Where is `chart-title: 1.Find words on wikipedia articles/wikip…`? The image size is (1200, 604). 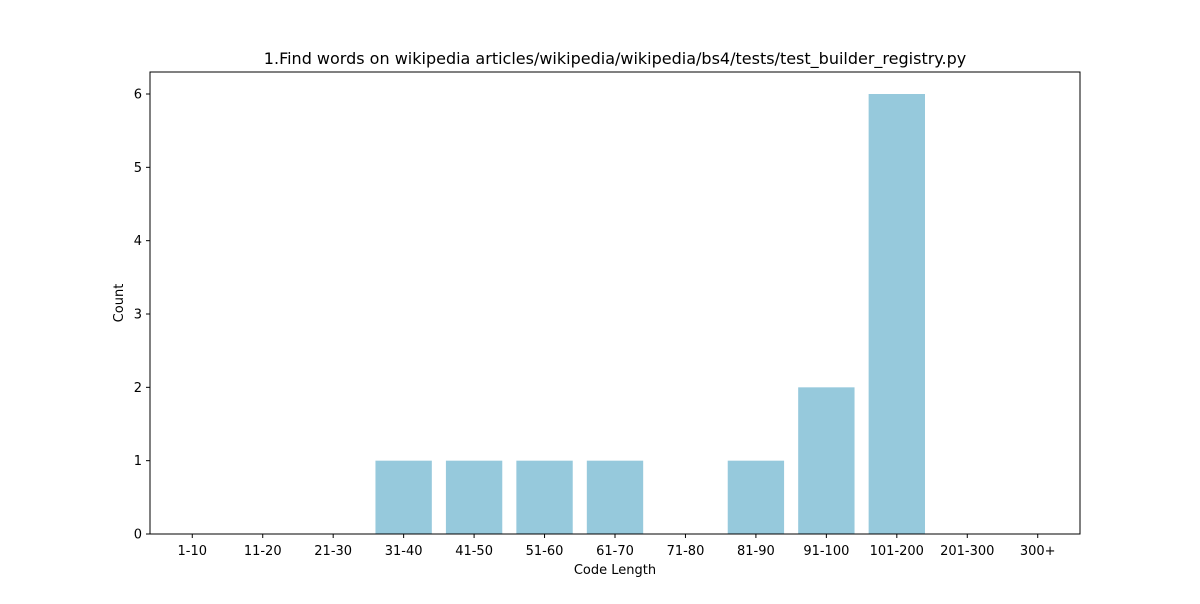
chart-title: 1.Find words on wikipedia articles/wikip… is located at coordinates (615, 59).